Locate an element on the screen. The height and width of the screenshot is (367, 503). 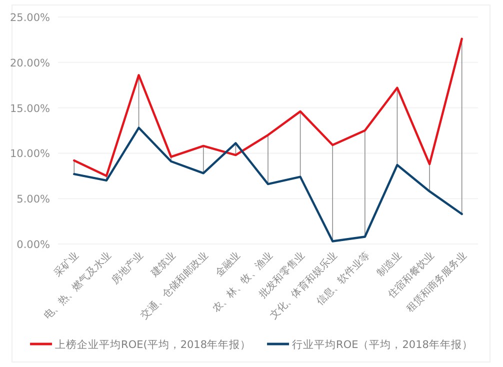
y-tick-label: 15.00% is located at coordinates (30, 108).